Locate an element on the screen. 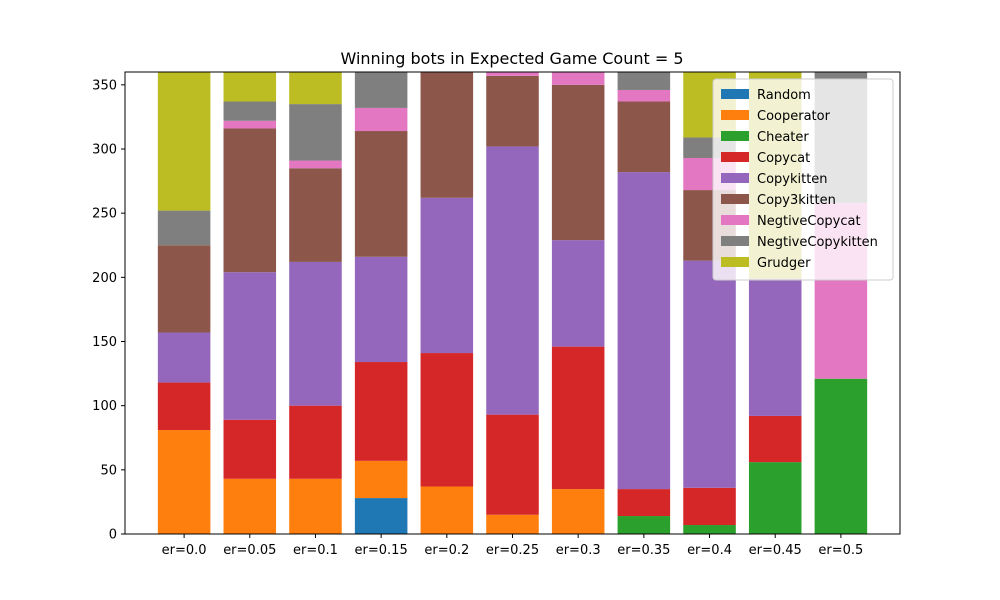 The image size is (1000, 600). x-tick-label: er=0.5 is located at coordinates (840, 550).